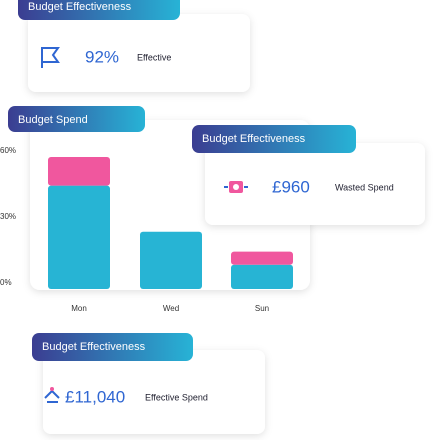  I want to click on value: £11,040, so click(95, 396).